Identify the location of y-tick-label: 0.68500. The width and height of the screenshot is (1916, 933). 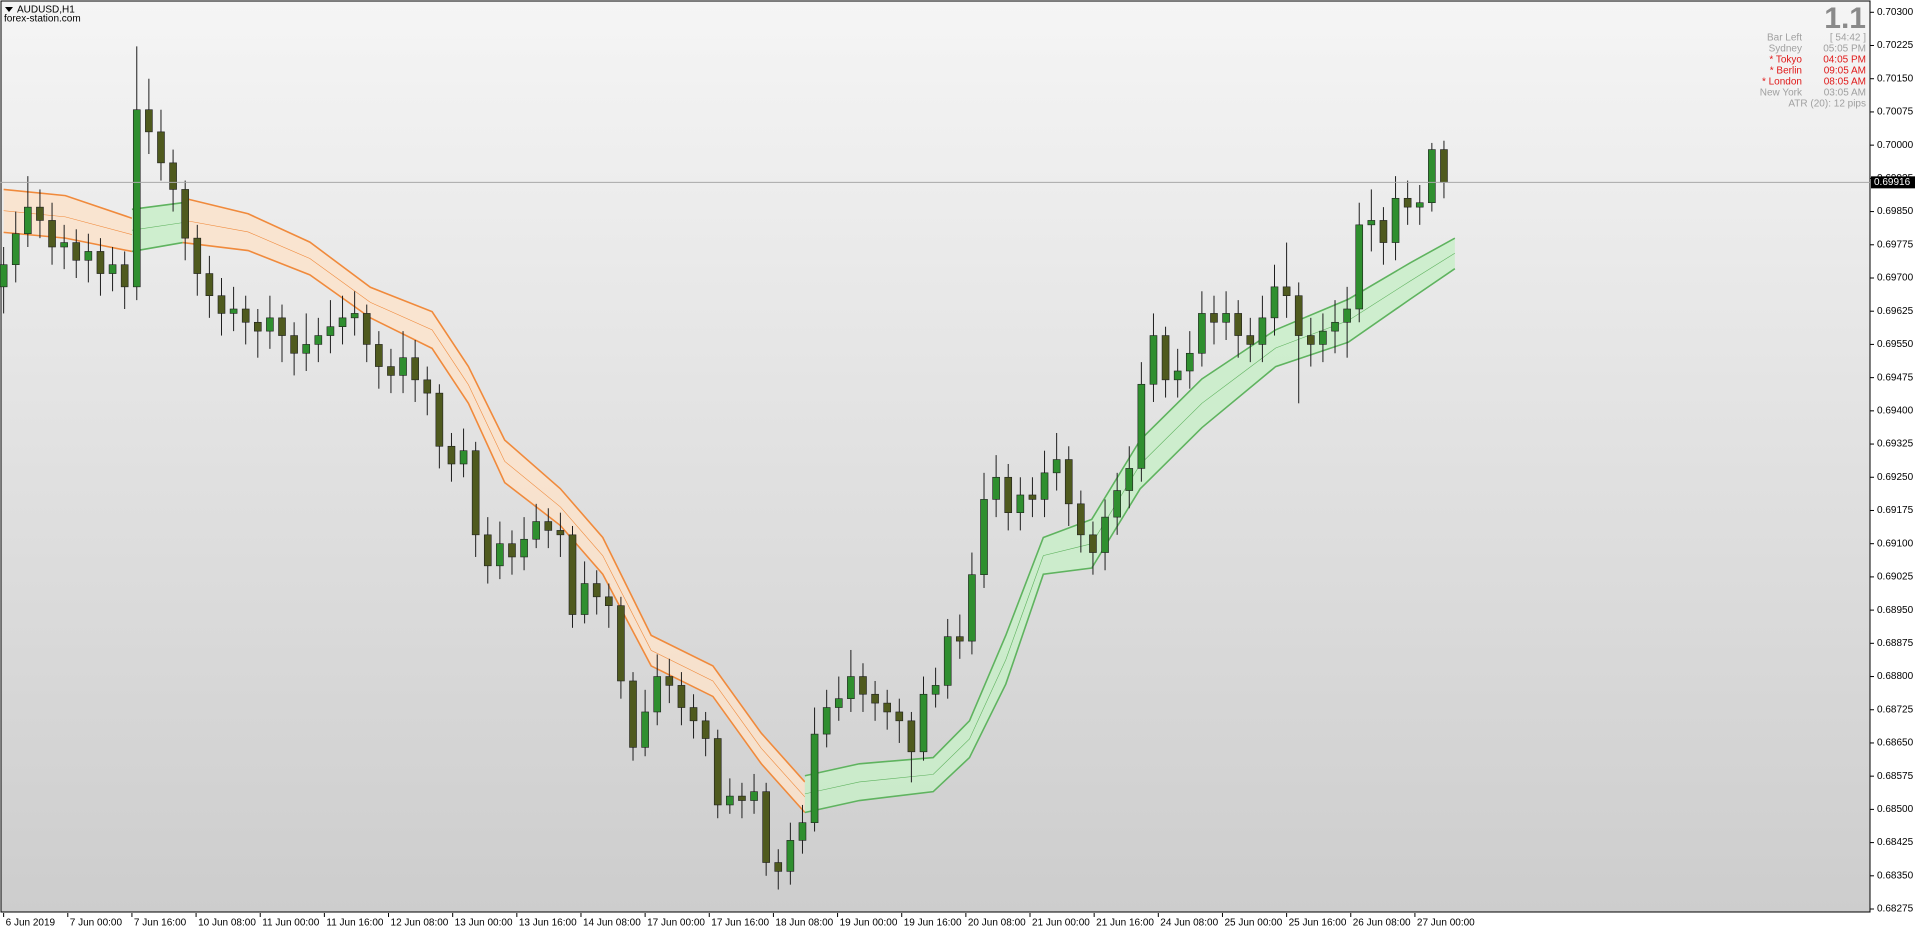
(1895, 809).